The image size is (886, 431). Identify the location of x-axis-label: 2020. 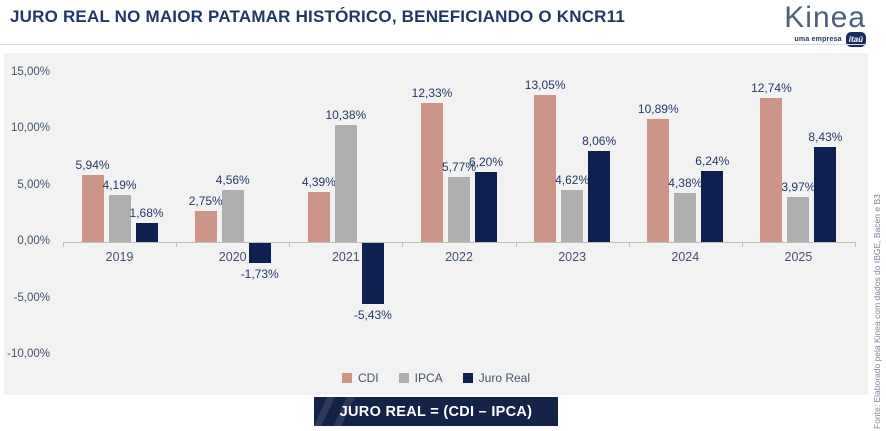
(232, 257).